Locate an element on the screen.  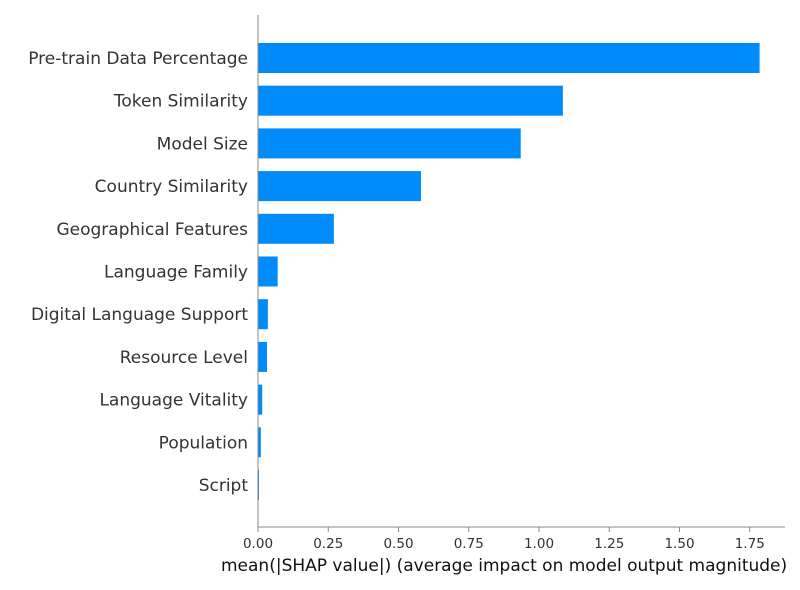
bar-language-family is located at coordinates (268, 271).